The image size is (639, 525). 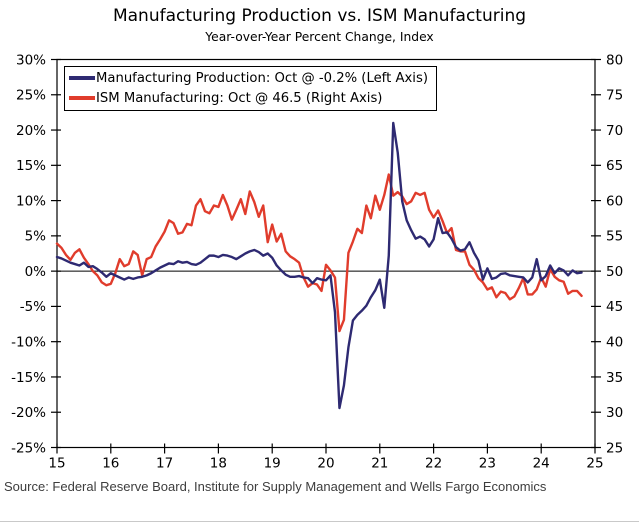 What do you see at coordinates (28, 448) in the screenshot?
I see `left-axis-tick-label: -25%` at bounding box center [28, 448].